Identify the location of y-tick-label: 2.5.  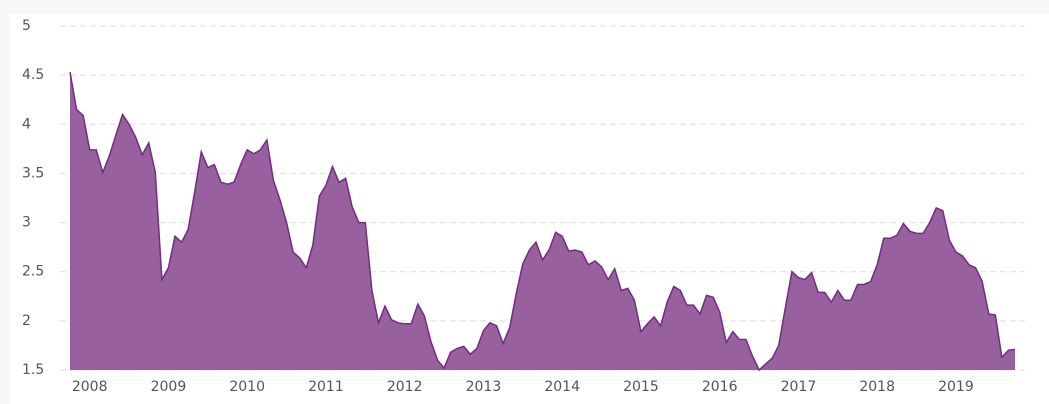
(33, 272).